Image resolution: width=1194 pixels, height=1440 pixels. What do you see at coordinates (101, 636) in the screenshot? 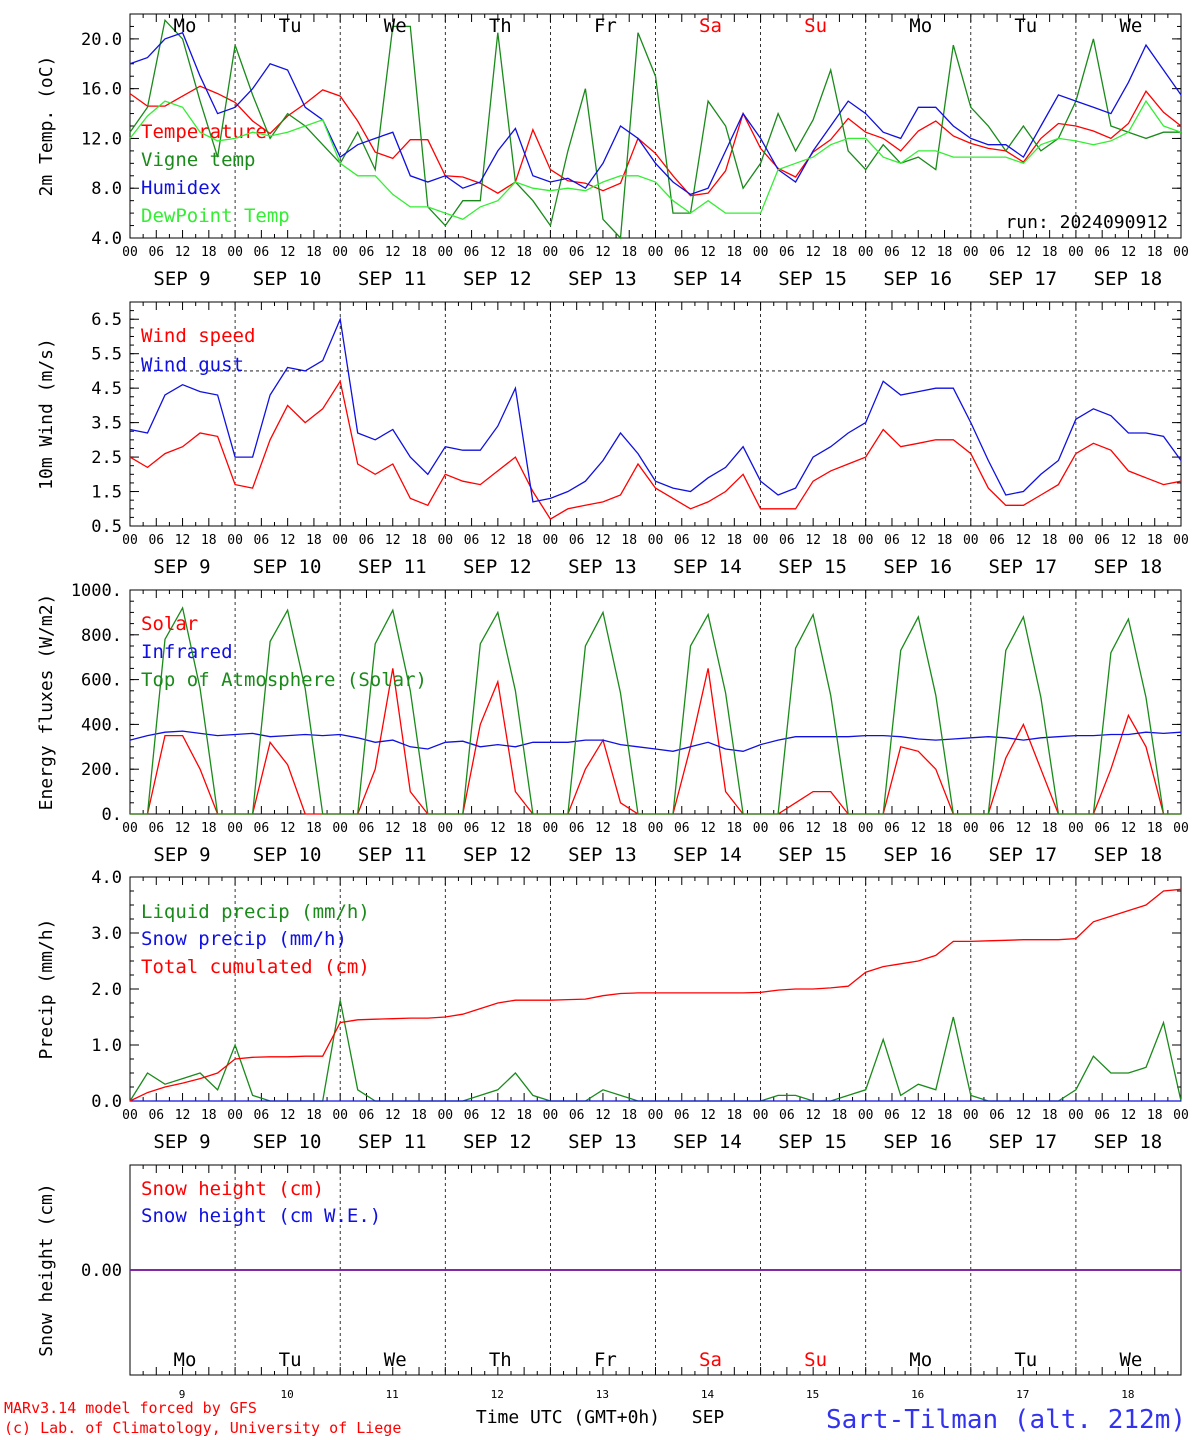
I see `y-tick-label: 800.` at bounding box center [101, 636].